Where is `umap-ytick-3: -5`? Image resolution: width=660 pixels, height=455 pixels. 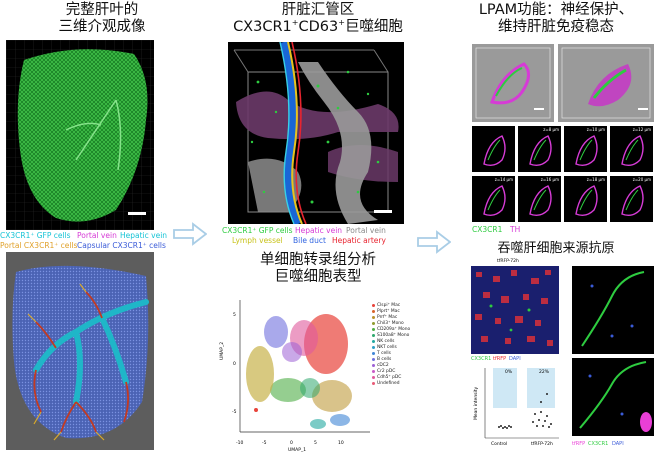 umap-ytick-3: -5 is located at coordinates (234, 412).